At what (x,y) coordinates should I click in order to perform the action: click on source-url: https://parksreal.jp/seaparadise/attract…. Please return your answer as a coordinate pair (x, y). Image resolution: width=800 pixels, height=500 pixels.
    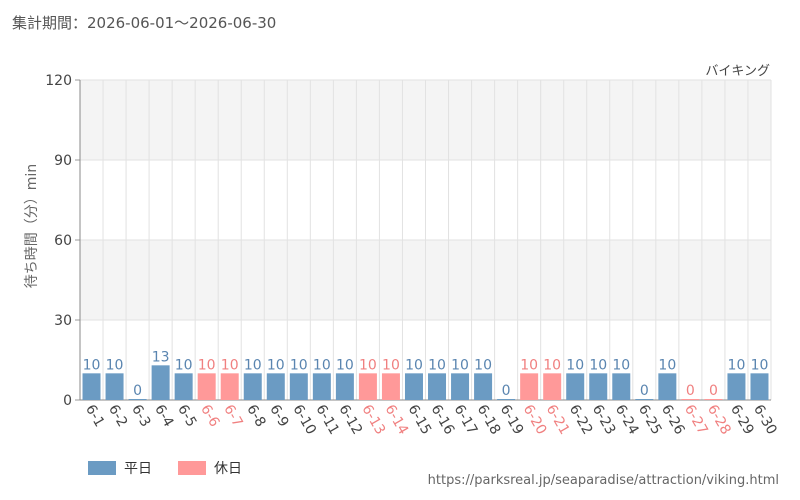
    Looking at the image, I should click on (603, 480).